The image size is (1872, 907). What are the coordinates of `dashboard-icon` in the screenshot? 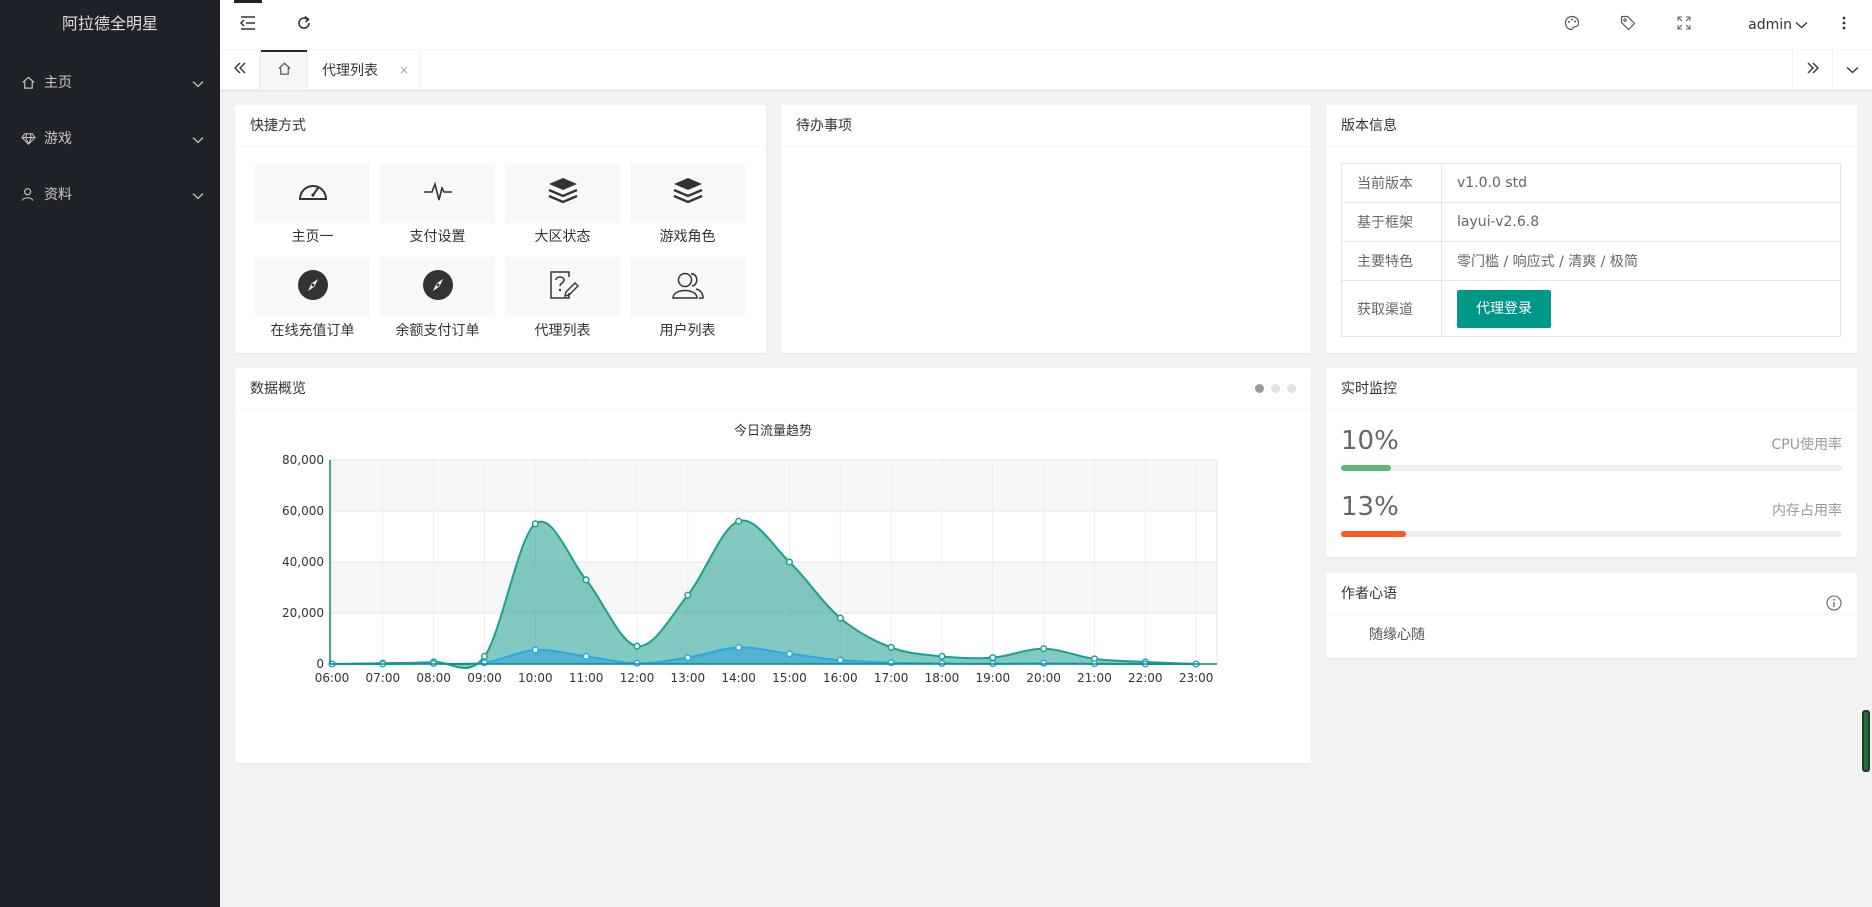 It's located at (313, 193).